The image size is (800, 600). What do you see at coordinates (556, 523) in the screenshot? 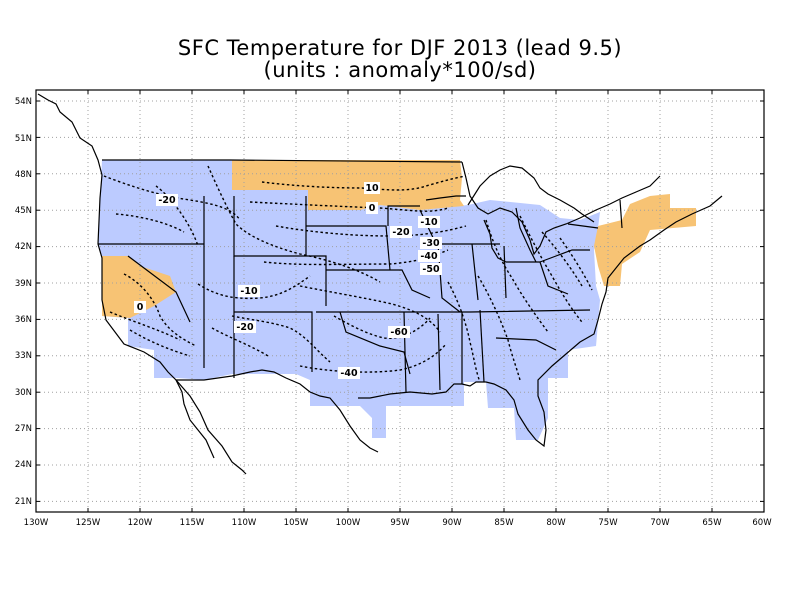
I see `lon-label: 80W` at bounding box center [556, 523].